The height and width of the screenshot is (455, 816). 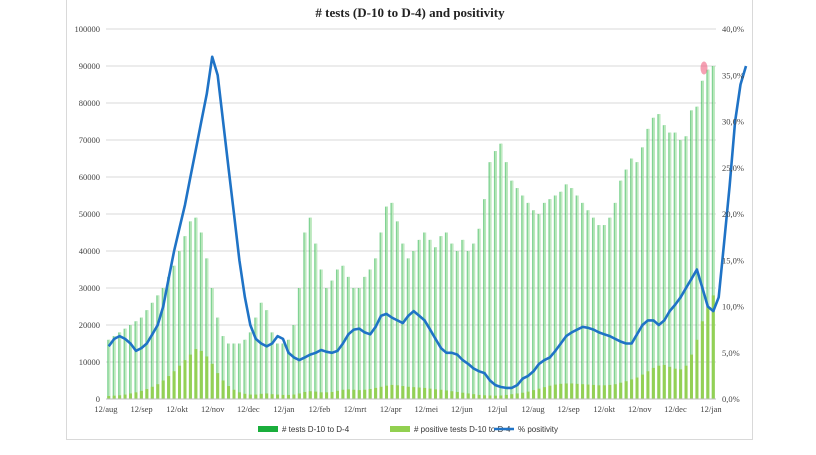 I want to click on y2-tick-label: 40,0%, so click(x=733, y=29).